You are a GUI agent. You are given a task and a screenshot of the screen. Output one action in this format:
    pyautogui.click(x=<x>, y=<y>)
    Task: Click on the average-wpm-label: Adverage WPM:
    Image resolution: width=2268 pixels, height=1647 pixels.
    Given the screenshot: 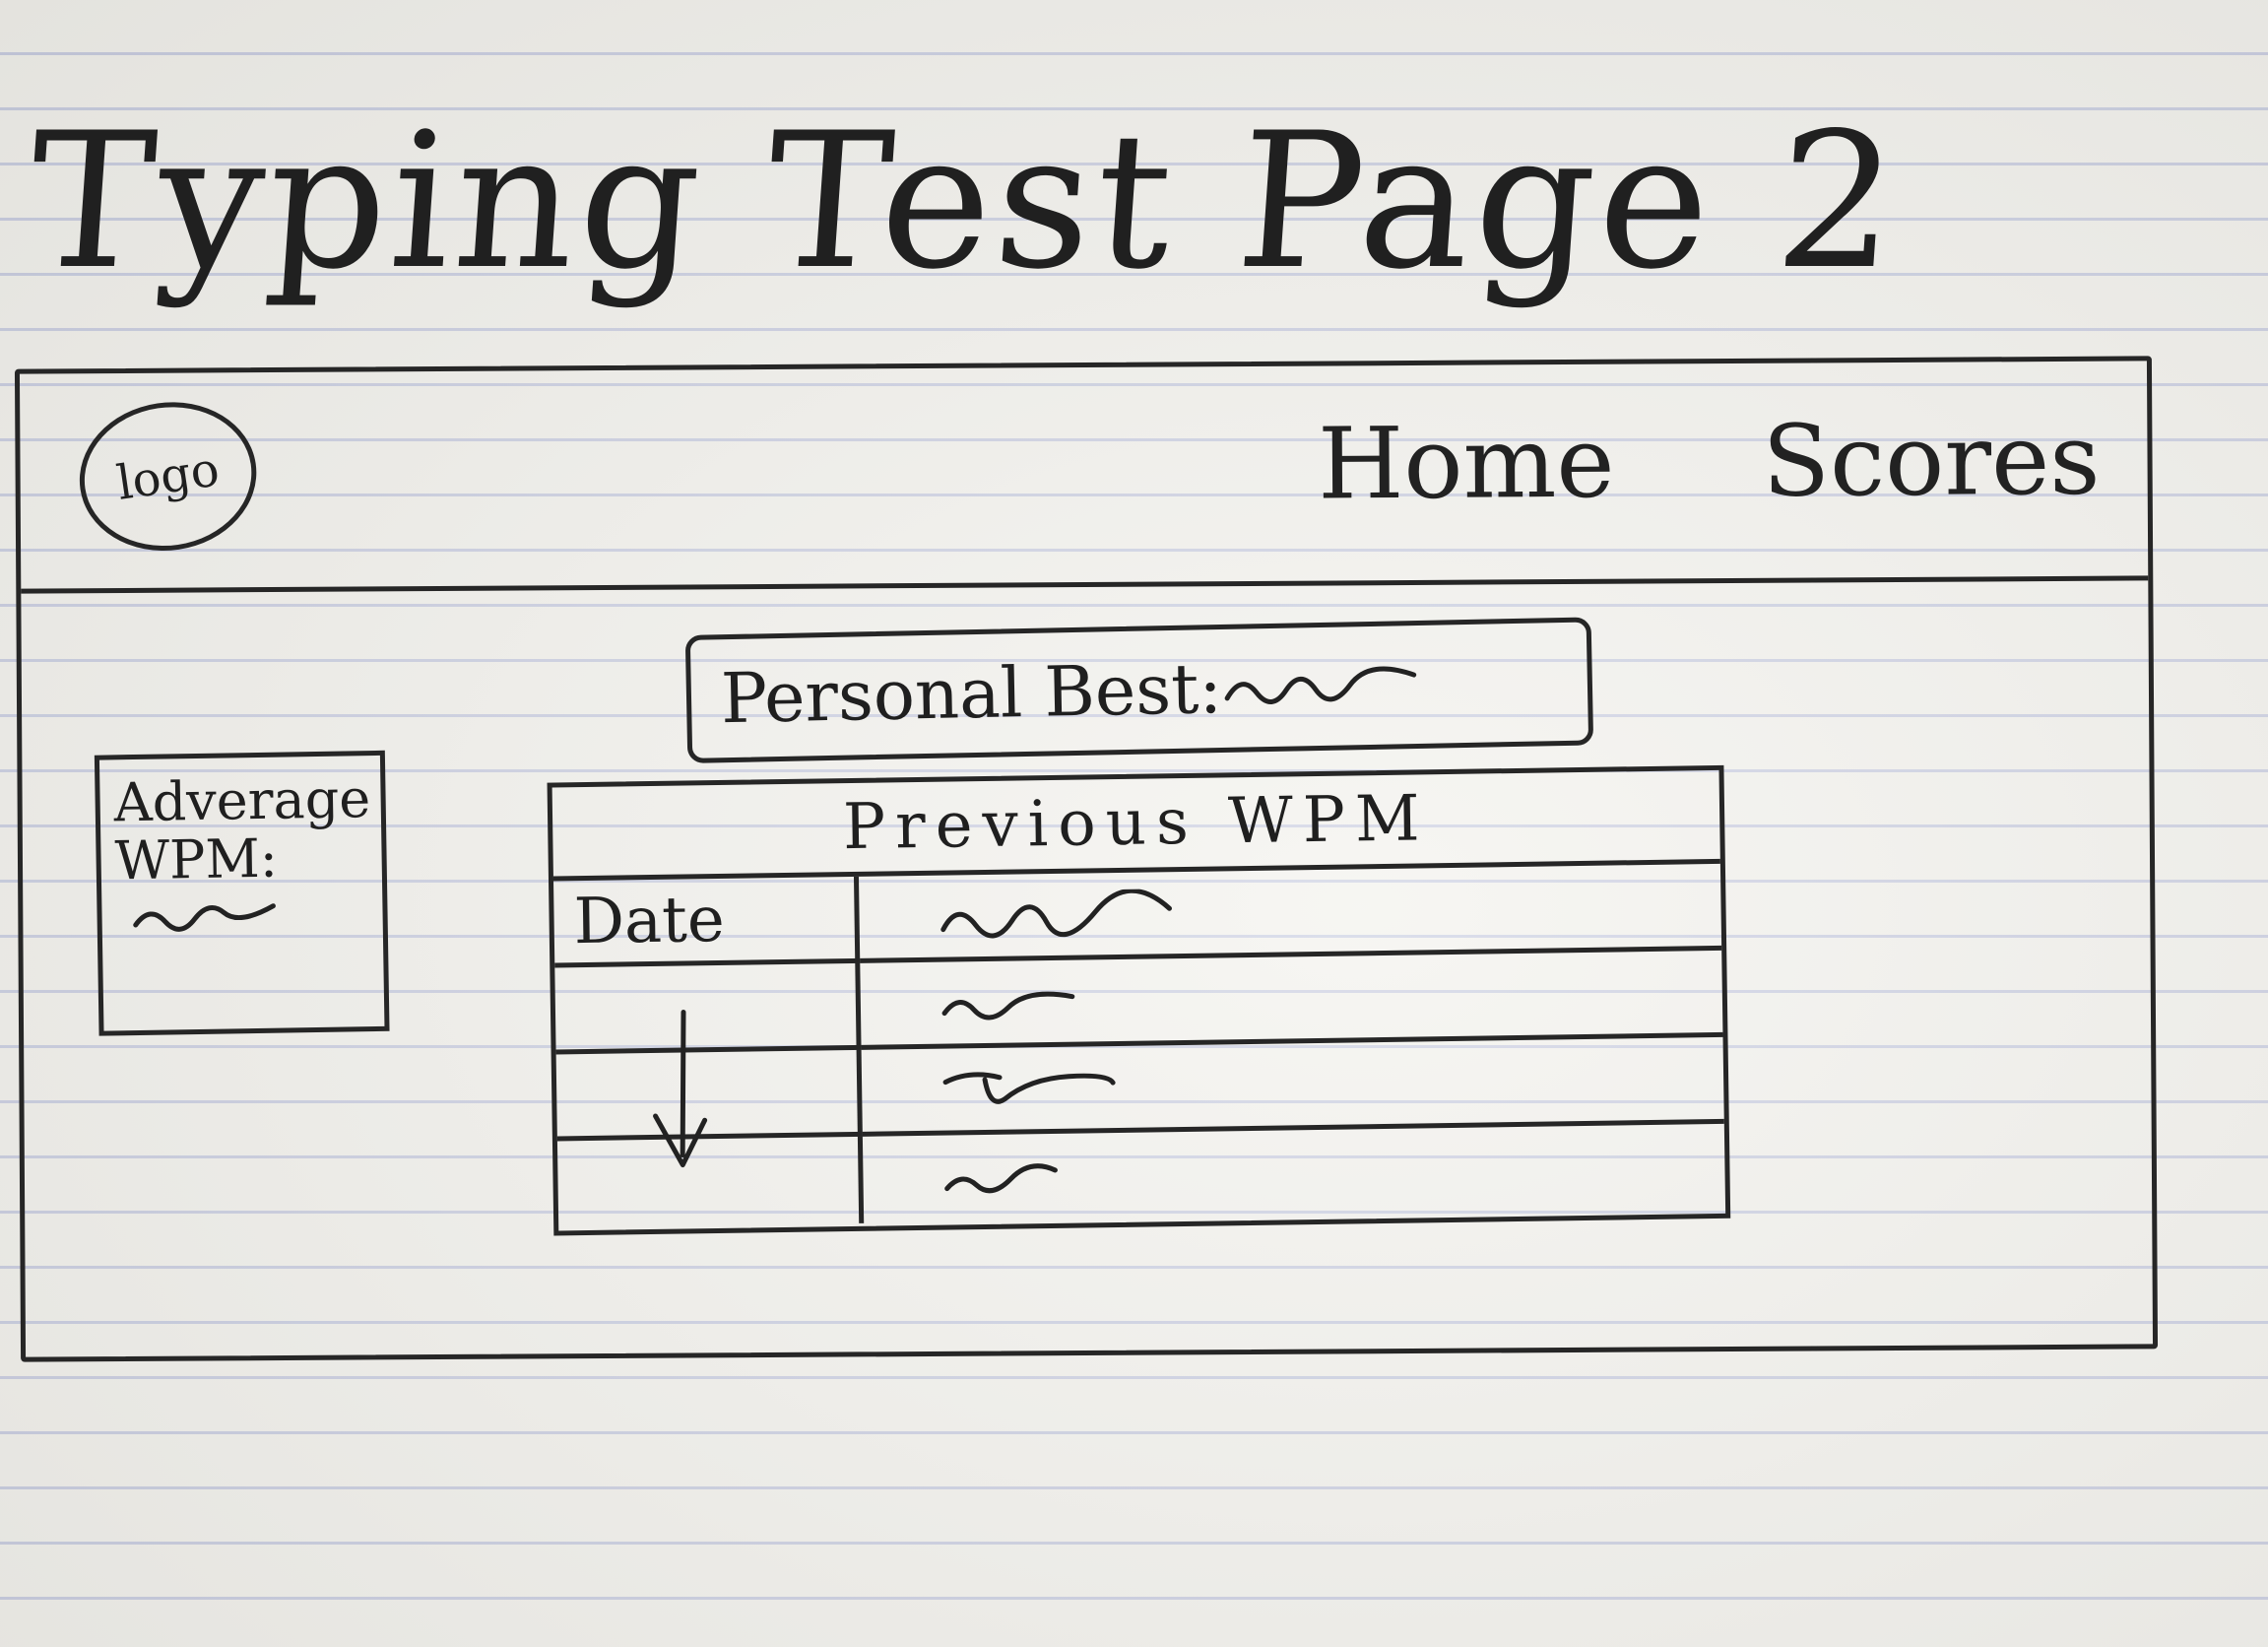 What is the action you would take?
    pyautogui.click(x=242, y=829)
    